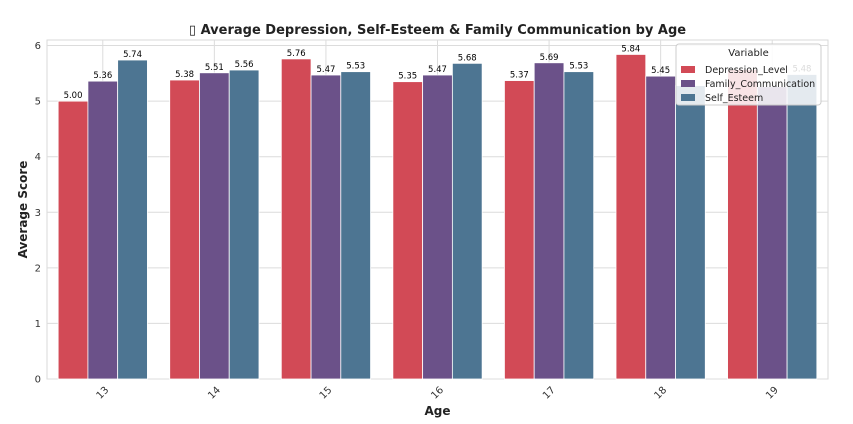 The image size is (853, 424). Describe the element at coordinates (38, 213) in the screenshot. I see `y-tick-label: 3` at that location.